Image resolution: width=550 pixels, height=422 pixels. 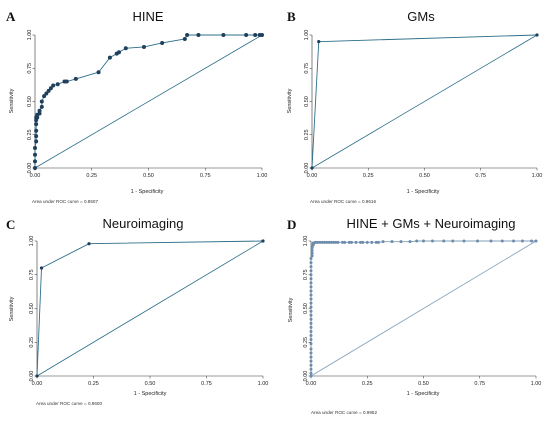 What do you see at coordinates (11, 16) in the screenshot?
I see `panel-letter: A` at bounding box center [11, 16].